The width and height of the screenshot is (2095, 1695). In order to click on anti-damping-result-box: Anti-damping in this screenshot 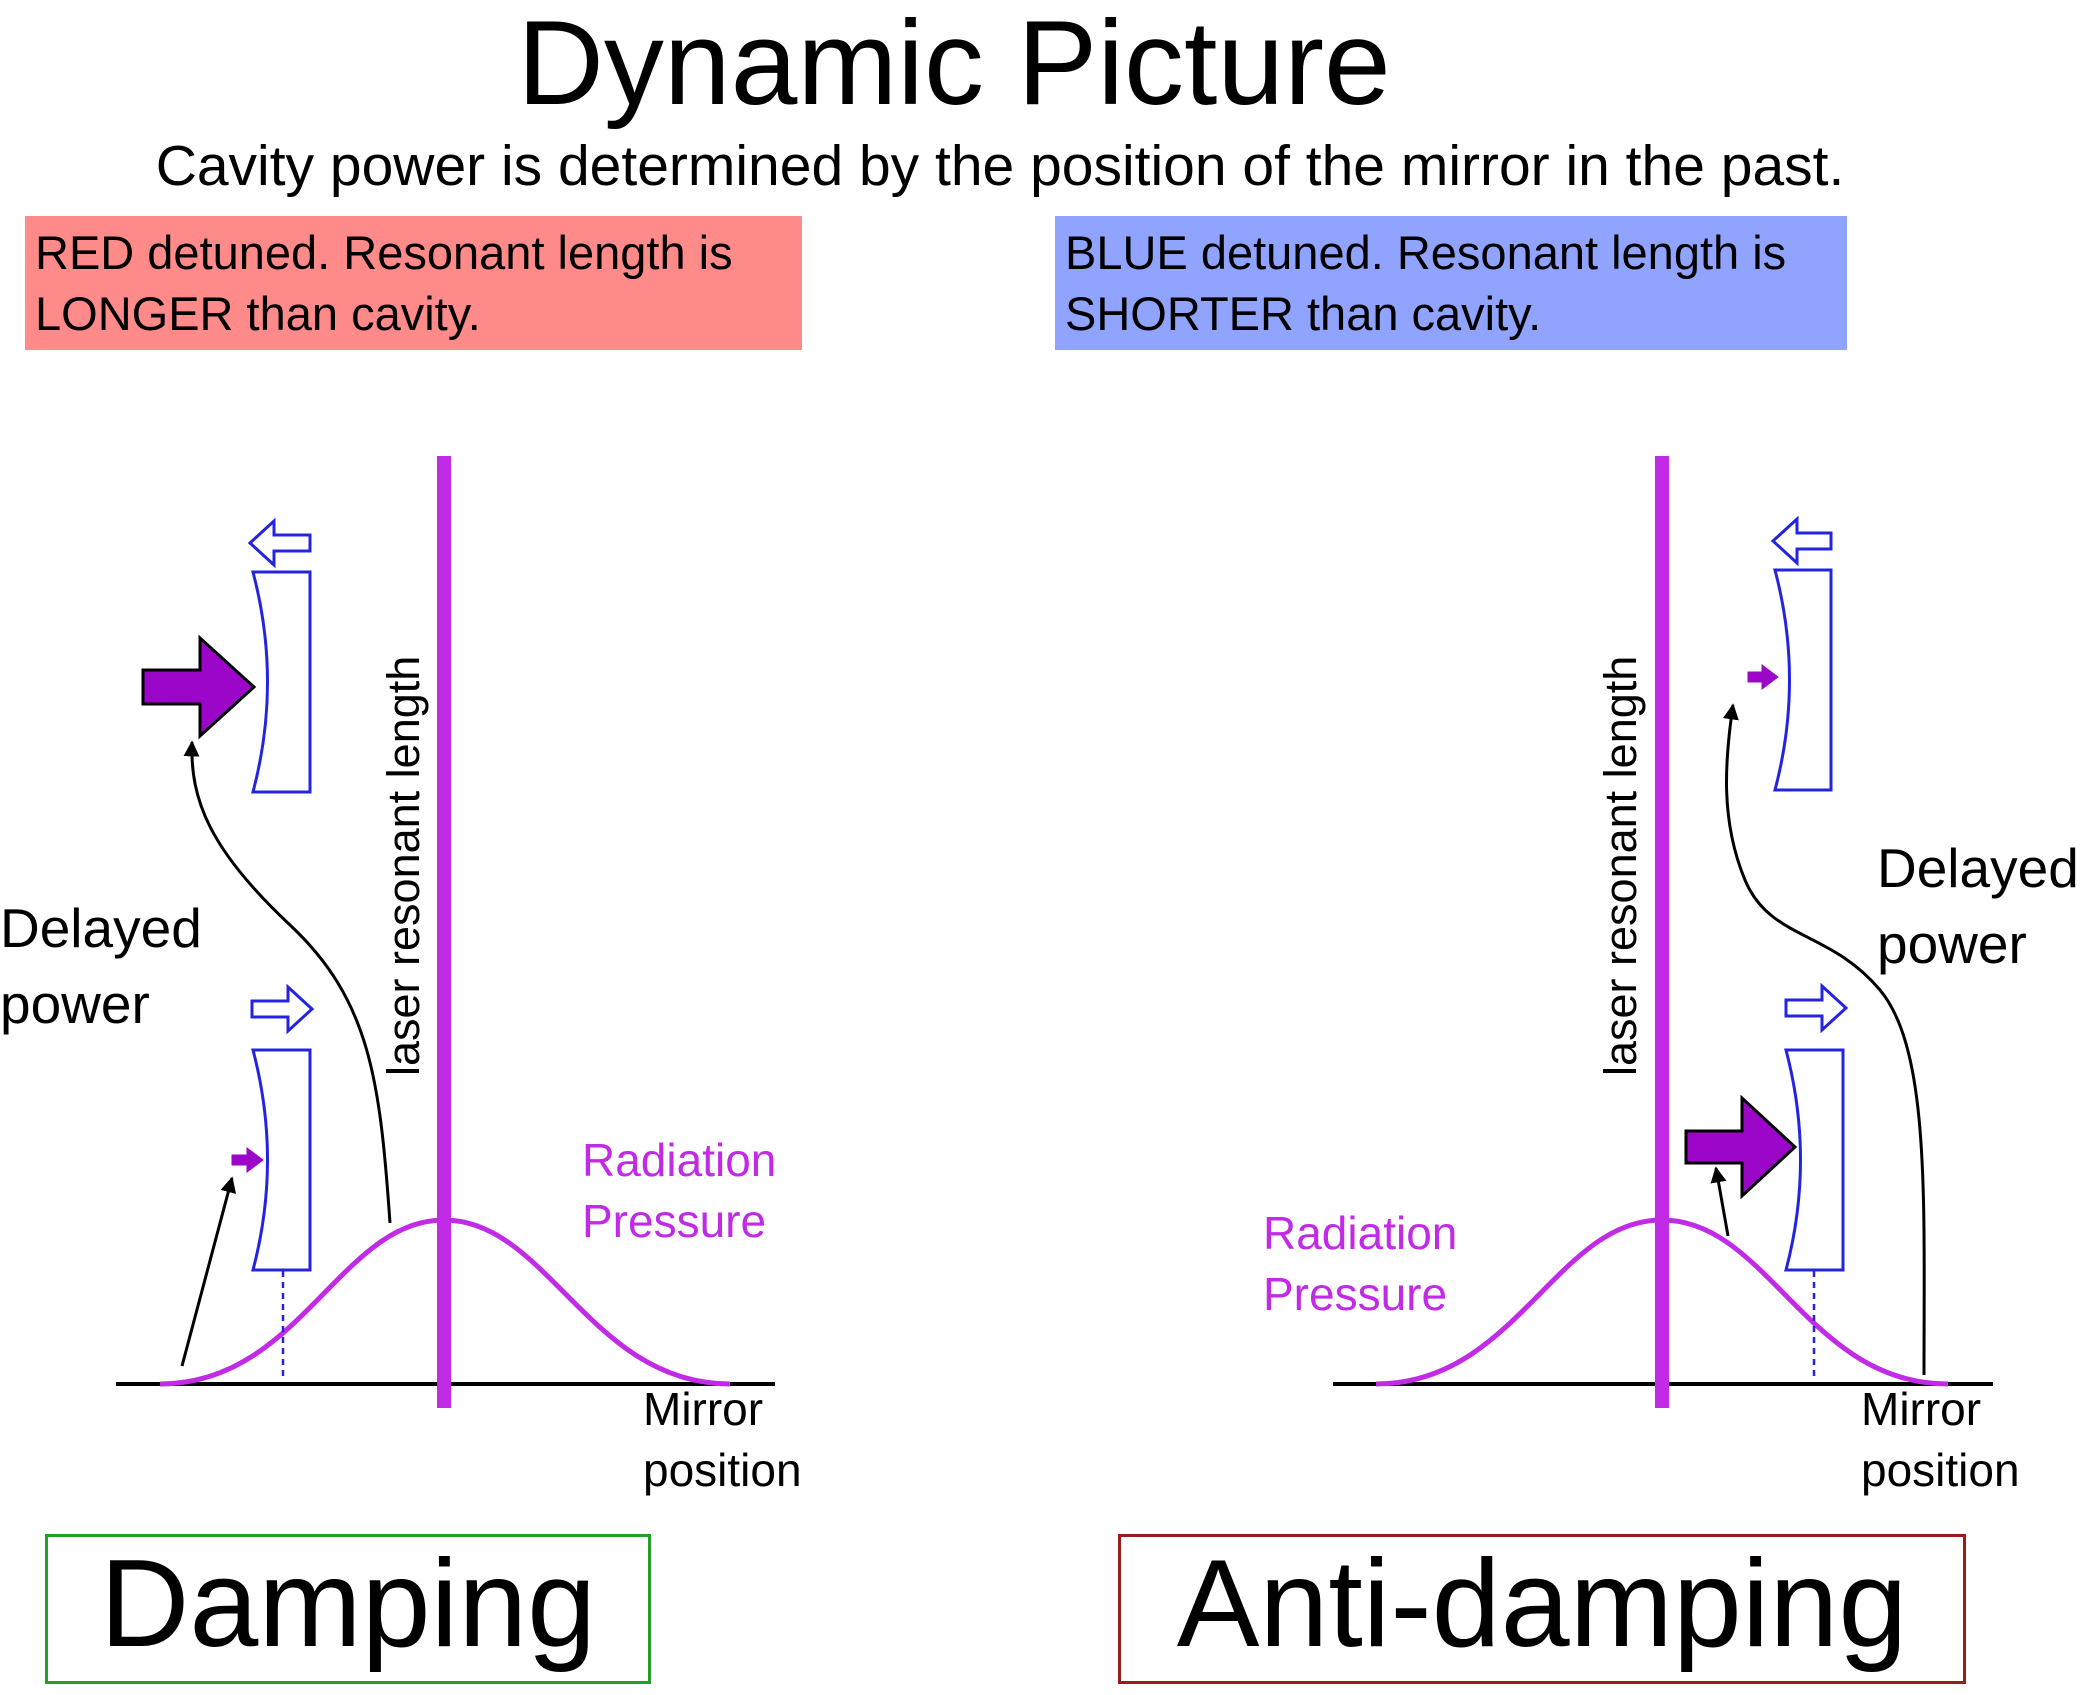, I will do `click(1542, 1609)`.